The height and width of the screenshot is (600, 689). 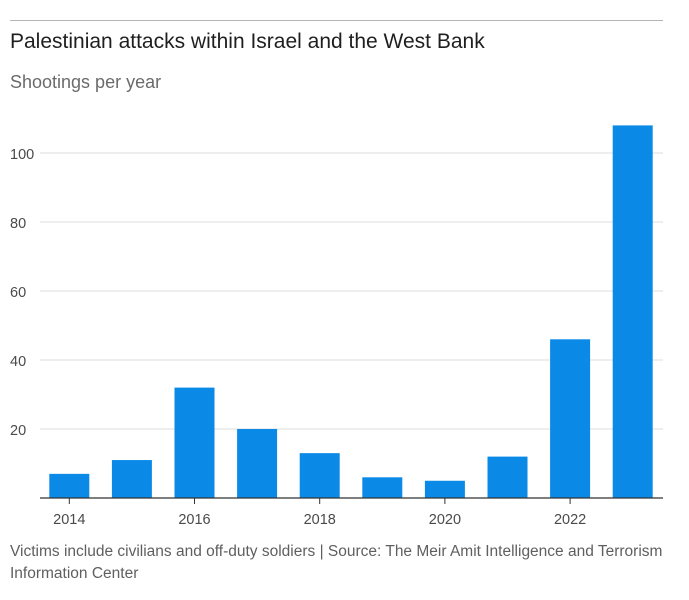 What do you see at coordinates (570, 520) in the screenshot?
I see `x-tick-label: 2022` at bounding box center [570, 520].